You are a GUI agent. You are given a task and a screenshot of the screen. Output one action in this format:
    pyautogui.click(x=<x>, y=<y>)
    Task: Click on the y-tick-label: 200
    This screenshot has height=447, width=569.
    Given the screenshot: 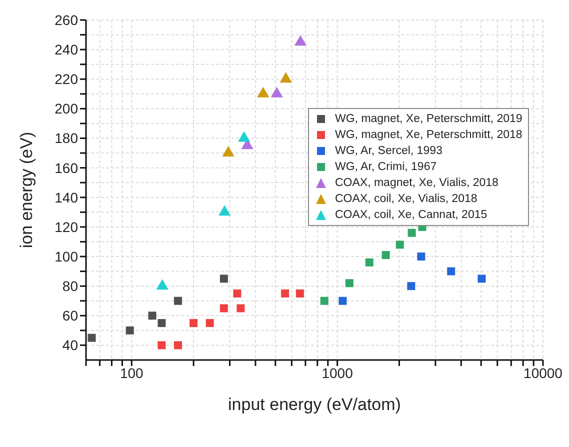 What is the action you would take?
    pyautogui.click(x=66, y=108)
    